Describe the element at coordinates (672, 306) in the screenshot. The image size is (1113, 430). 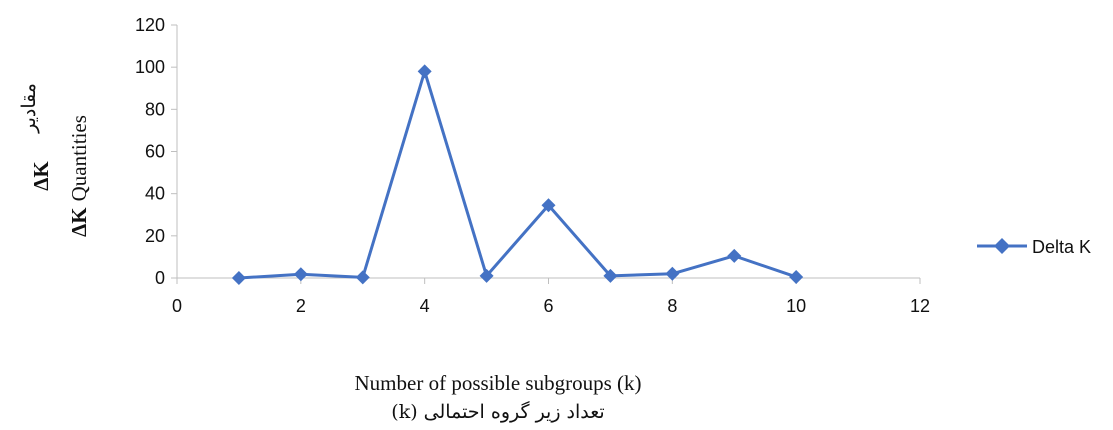
I see `x-tick-label: 8` at that location.